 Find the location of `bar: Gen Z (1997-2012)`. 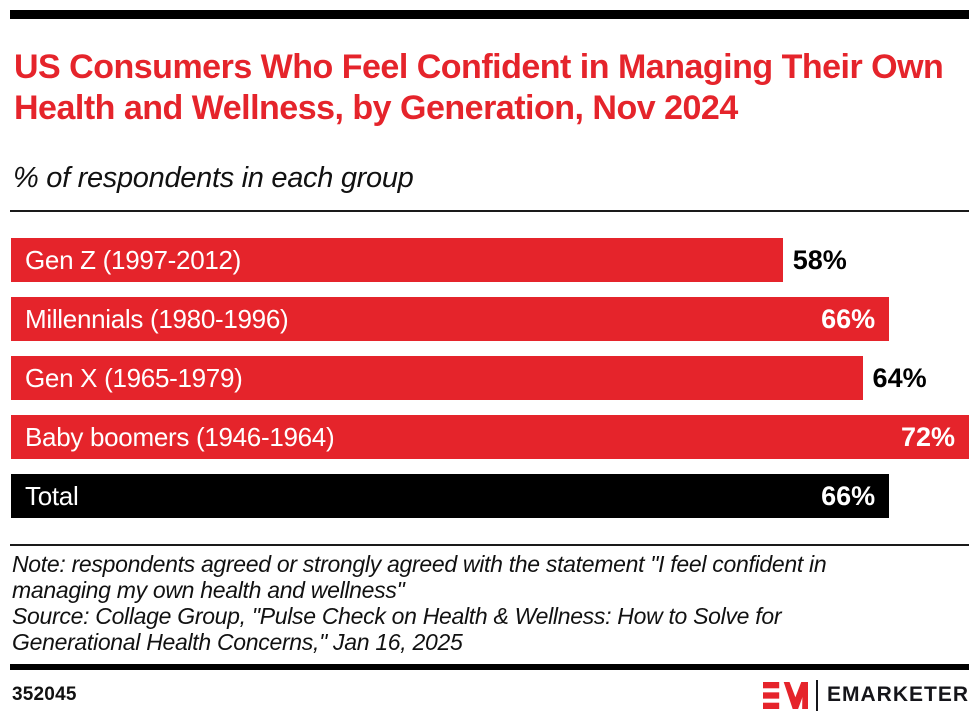

bar: Gen Z (1997-2012) is located at coordinates (397, 260).